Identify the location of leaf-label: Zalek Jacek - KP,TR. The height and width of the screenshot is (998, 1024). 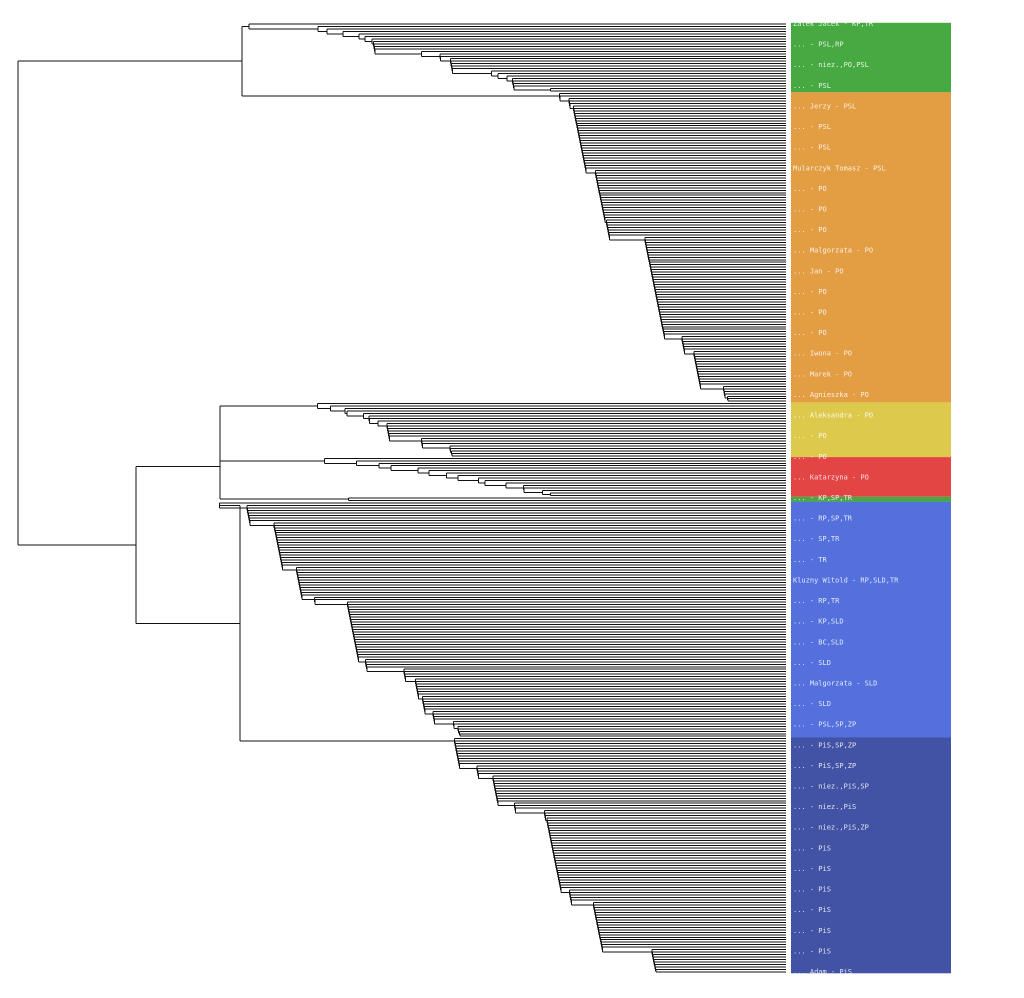
(833, 24).